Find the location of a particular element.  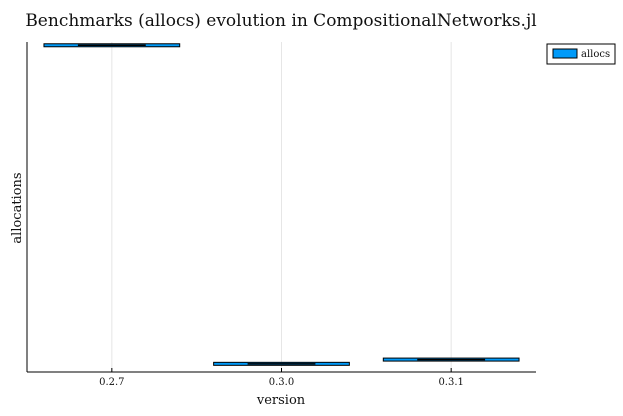

x-tick-labels: 0.2.7 0.3.0 0.3.1 is located at coordinates (281, 378).